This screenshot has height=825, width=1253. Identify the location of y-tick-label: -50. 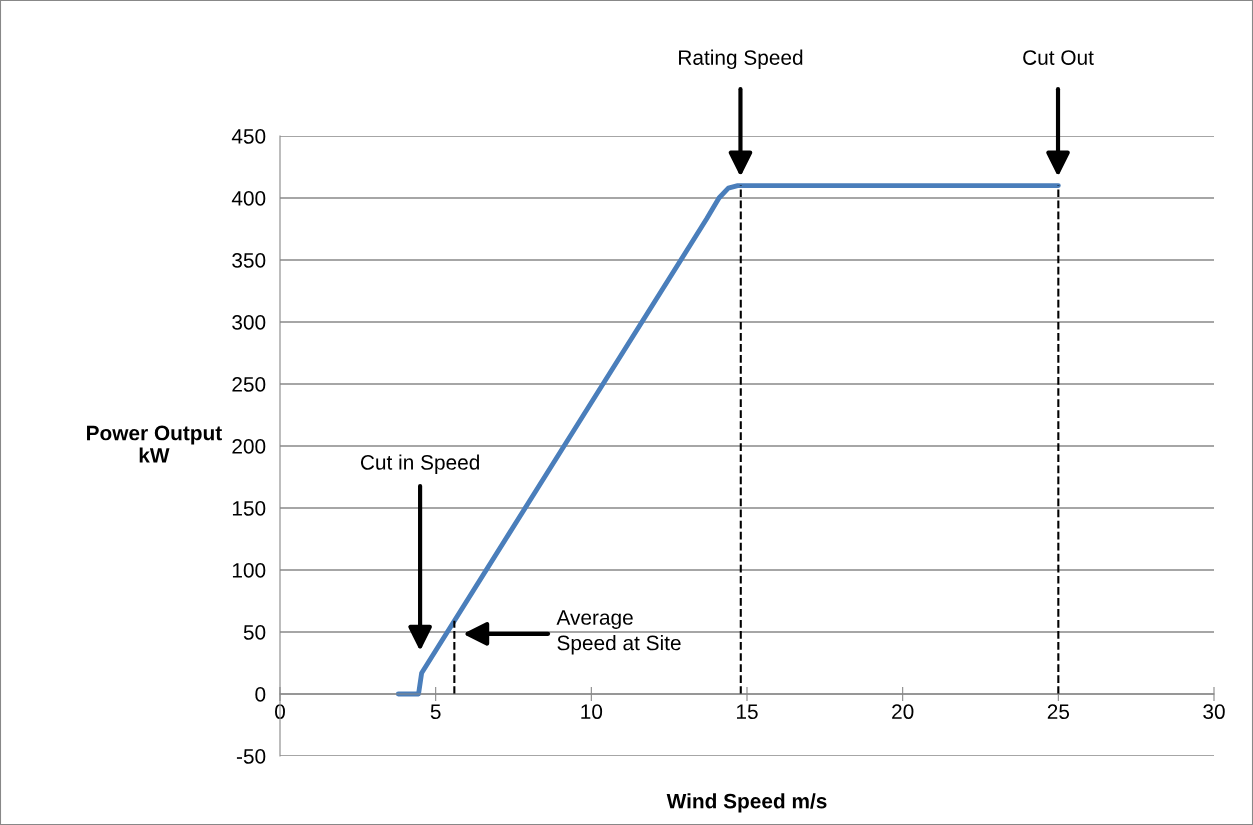
(251, 756).